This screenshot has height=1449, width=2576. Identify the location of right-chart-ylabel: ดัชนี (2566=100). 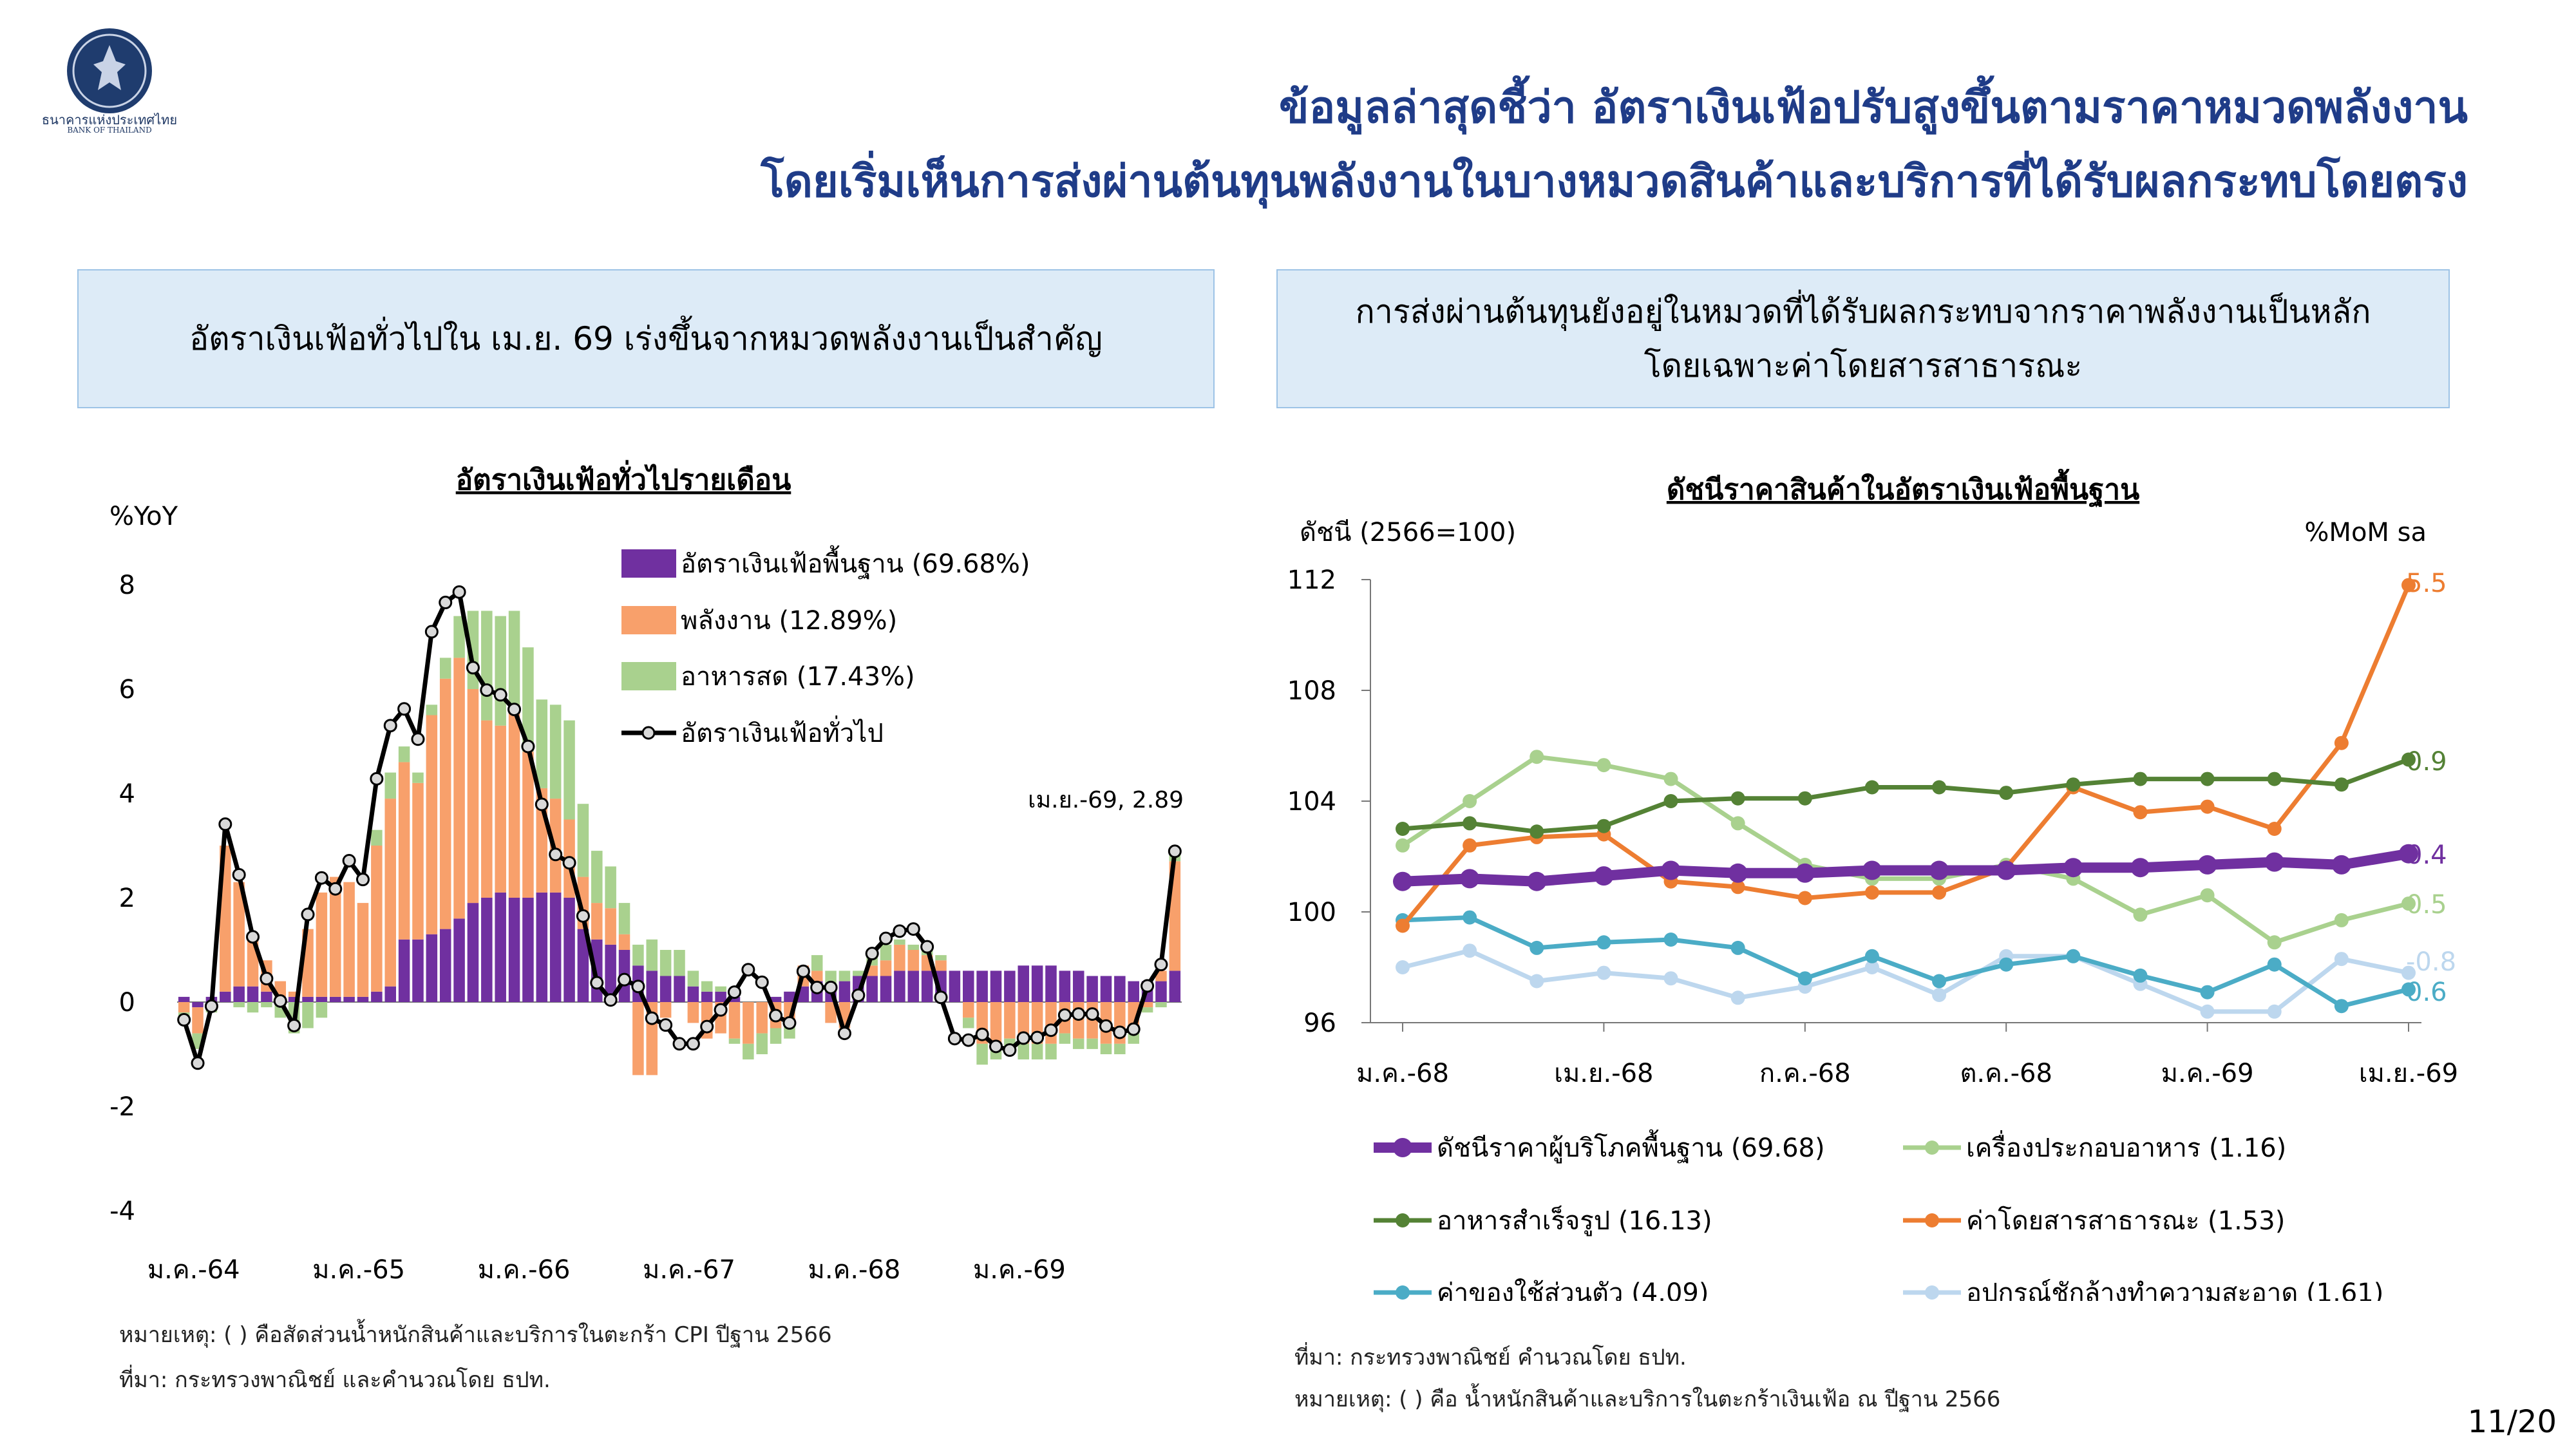
(1408, 532).